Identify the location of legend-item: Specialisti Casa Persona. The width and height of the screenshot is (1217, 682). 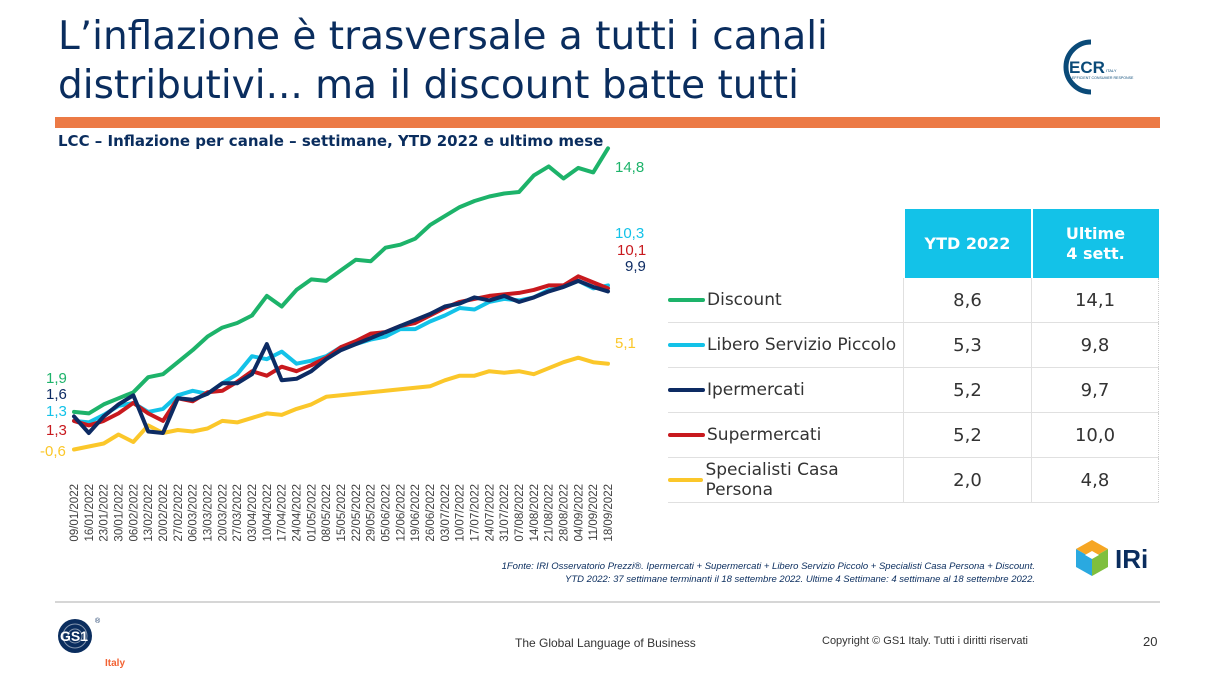
(785, 480).